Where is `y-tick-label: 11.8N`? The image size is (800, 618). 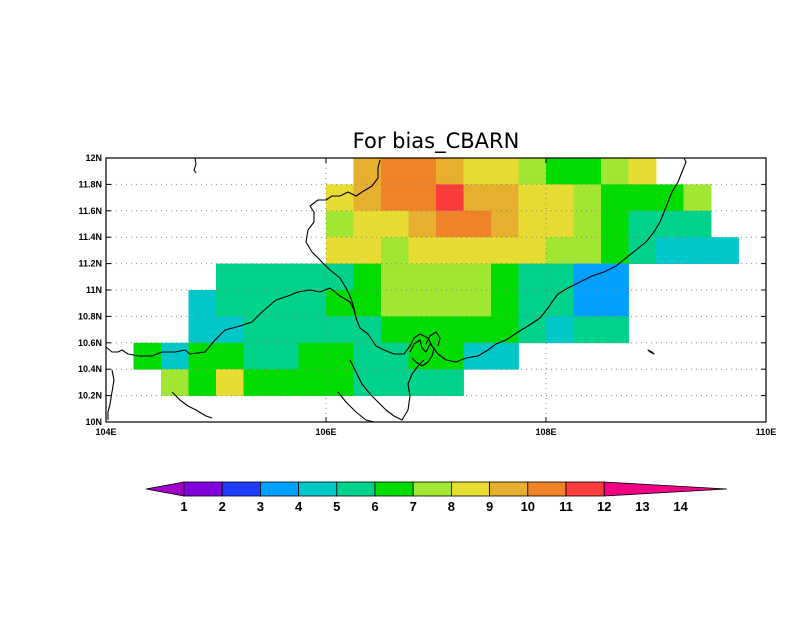
y-tick-label: 11.8N is located at coordinates (90, 184).